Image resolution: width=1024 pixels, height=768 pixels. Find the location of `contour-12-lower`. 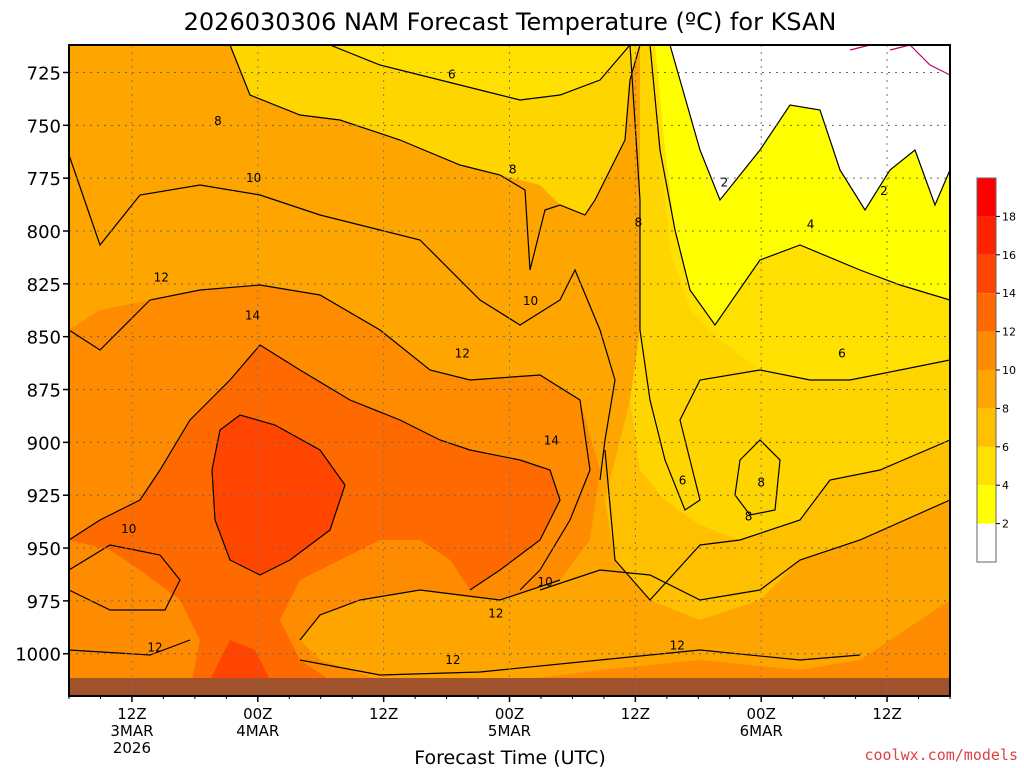

contour-12-lower is located at coordinates (315, 617).